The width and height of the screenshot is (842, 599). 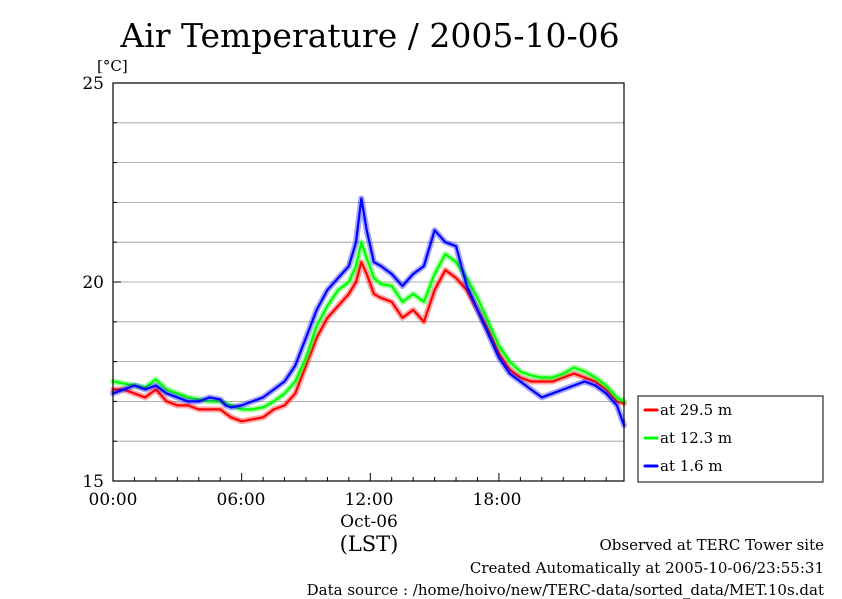 What do you see at coordinates (112, 66) in the screenshot?
I see `y-axis-unit: [°C]` at bounding box center [112, 66].